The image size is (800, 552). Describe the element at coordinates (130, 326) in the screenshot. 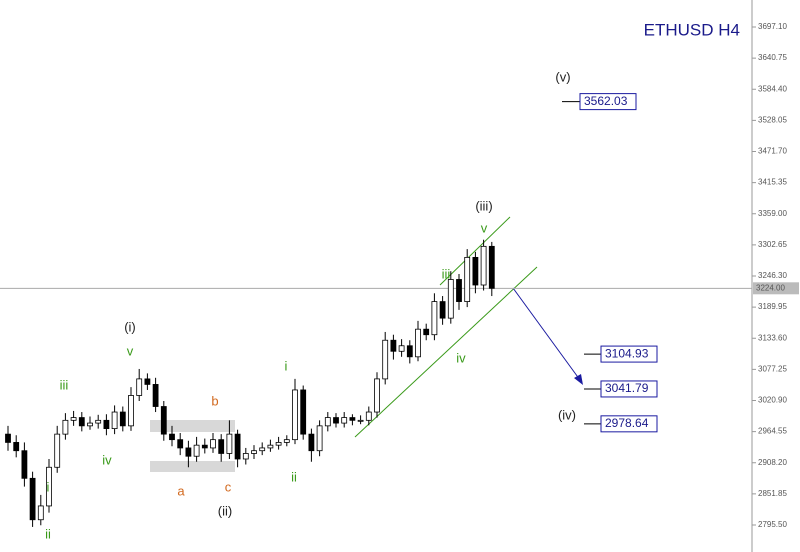

I see `wave-label: (i)` at that location.